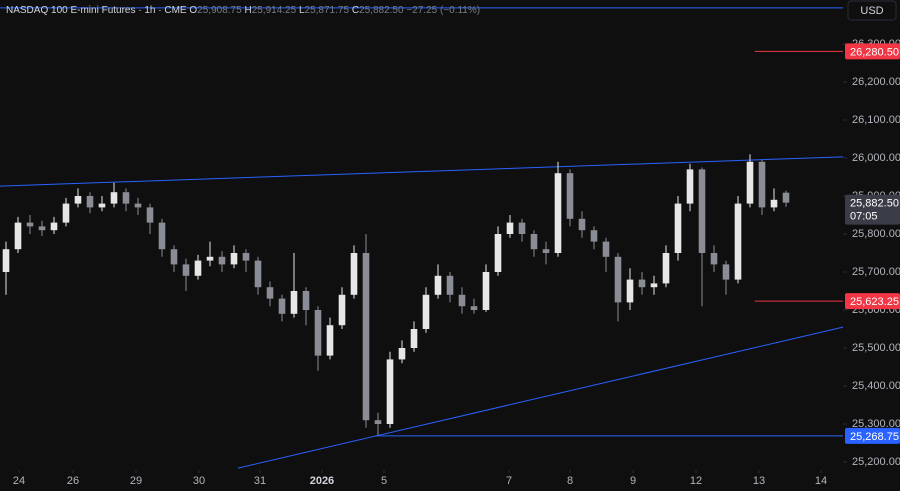  What do you see at coordinates (384, 481) in the screenshot?
I see `x-tick-label: 5` at bounding box center [384, 481].